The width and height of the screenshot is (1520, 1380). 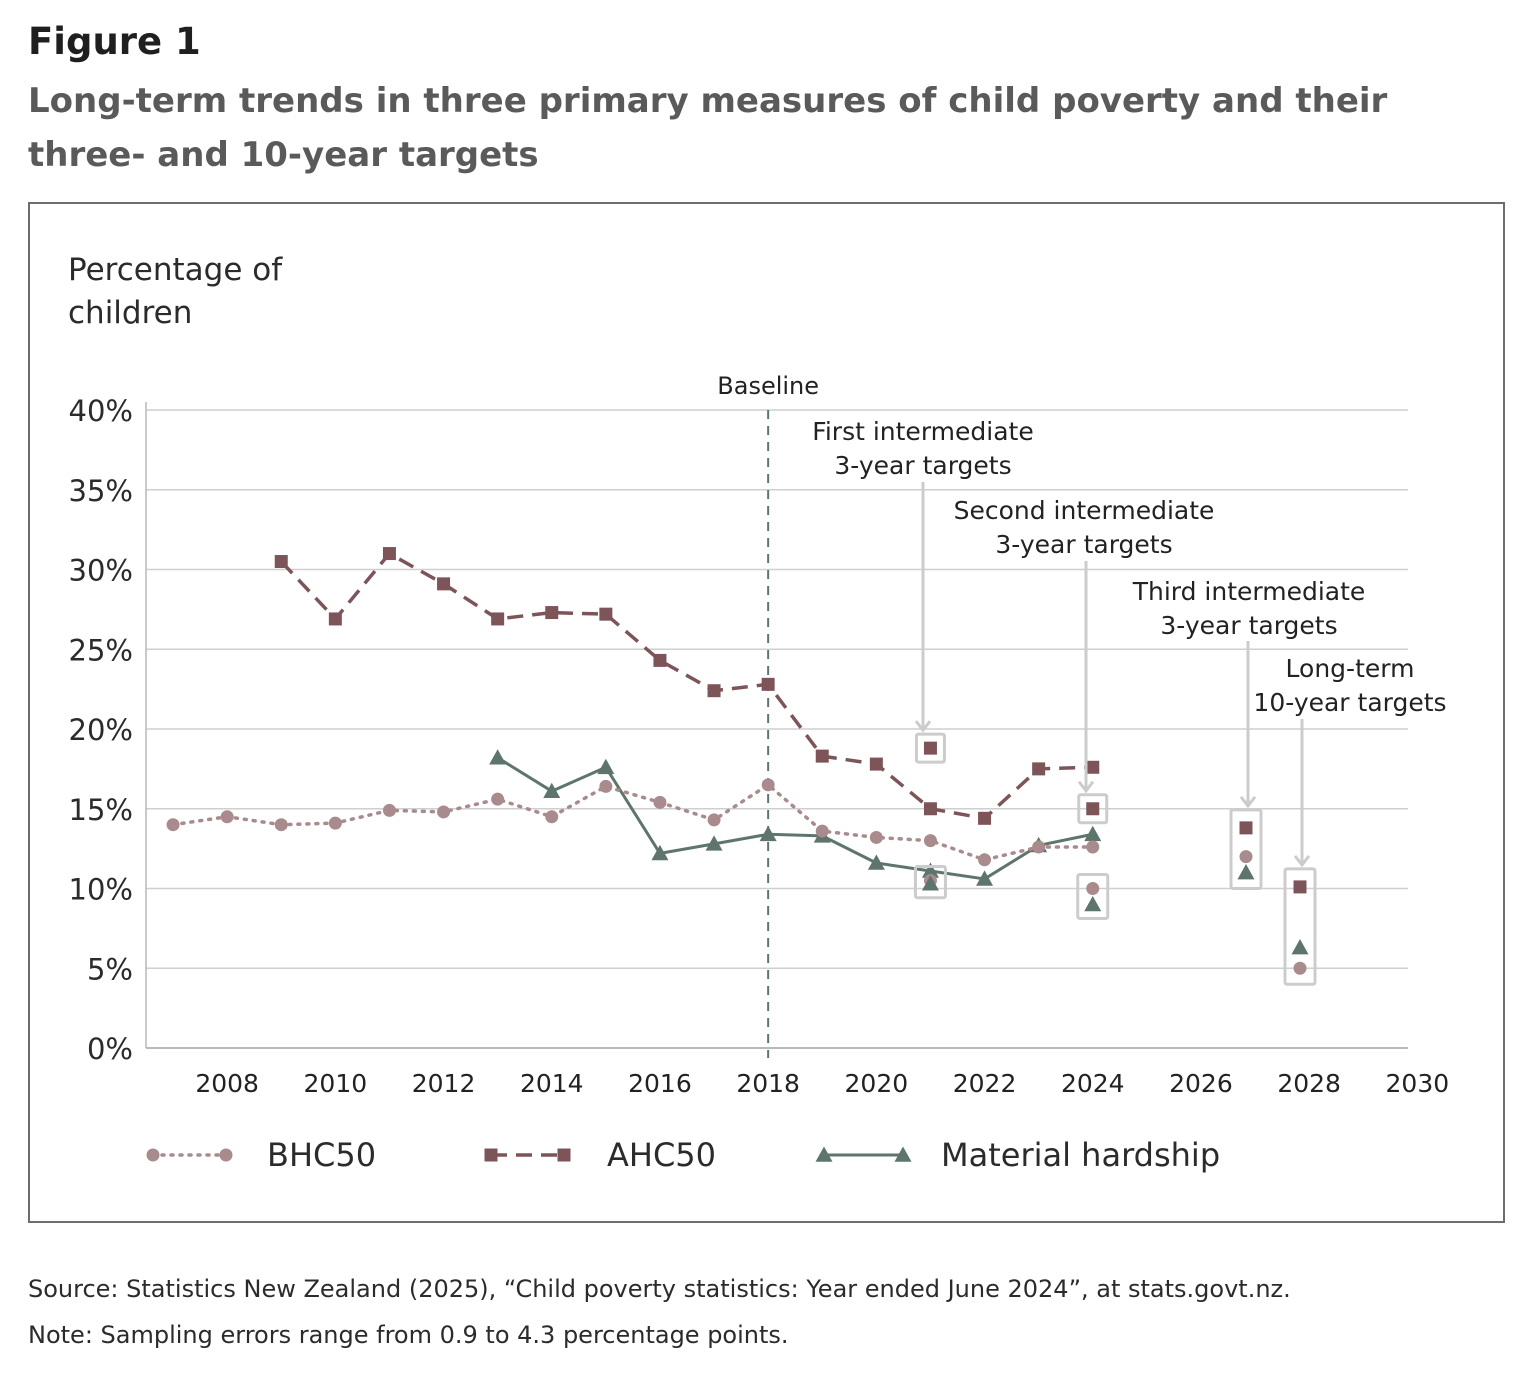 I want to click on y-tick-label: 20%, so click(x=101, y=730).